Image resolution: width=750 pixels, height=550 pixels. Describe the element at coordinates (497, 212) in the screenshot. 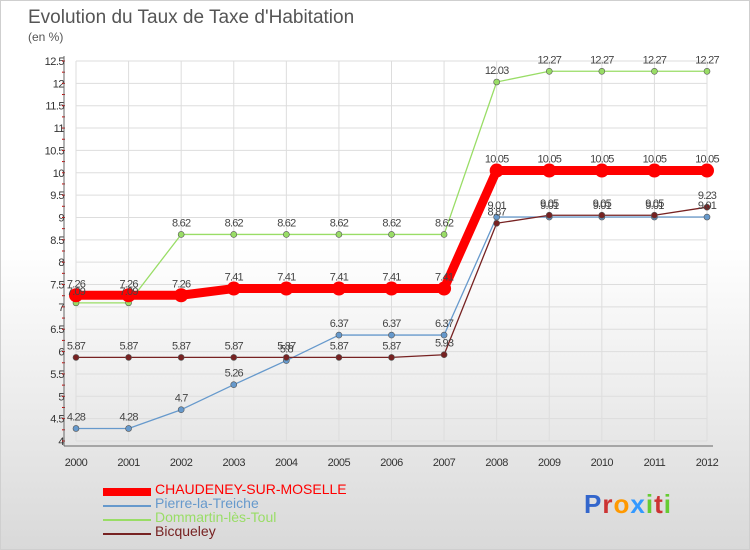

I see `data-label: 8.87` at that location.